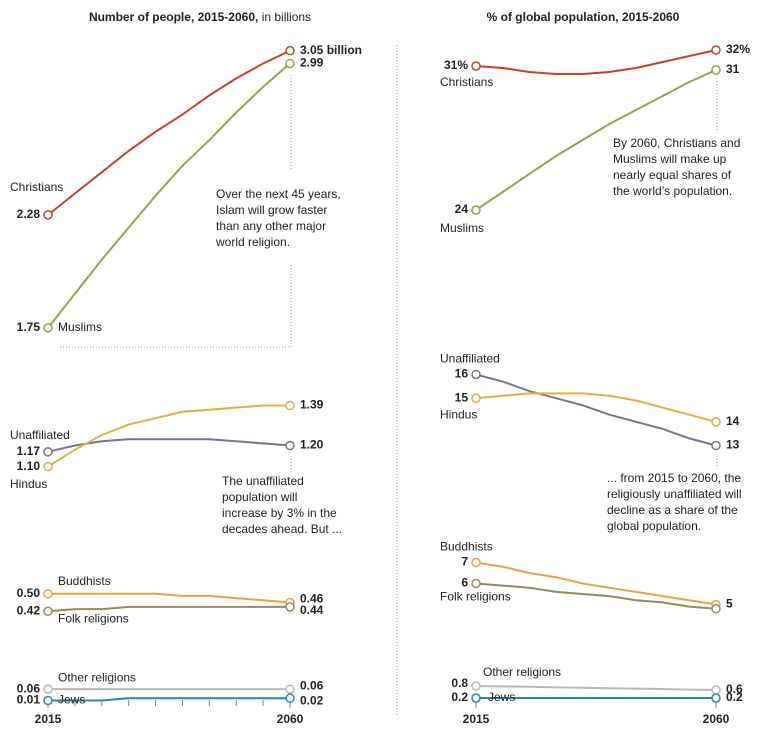  What do you see at coordinates (583, 17) in the screenshot?
I see `chart-title: % of global population, 2015-2060` at bounding box center [583, 17].